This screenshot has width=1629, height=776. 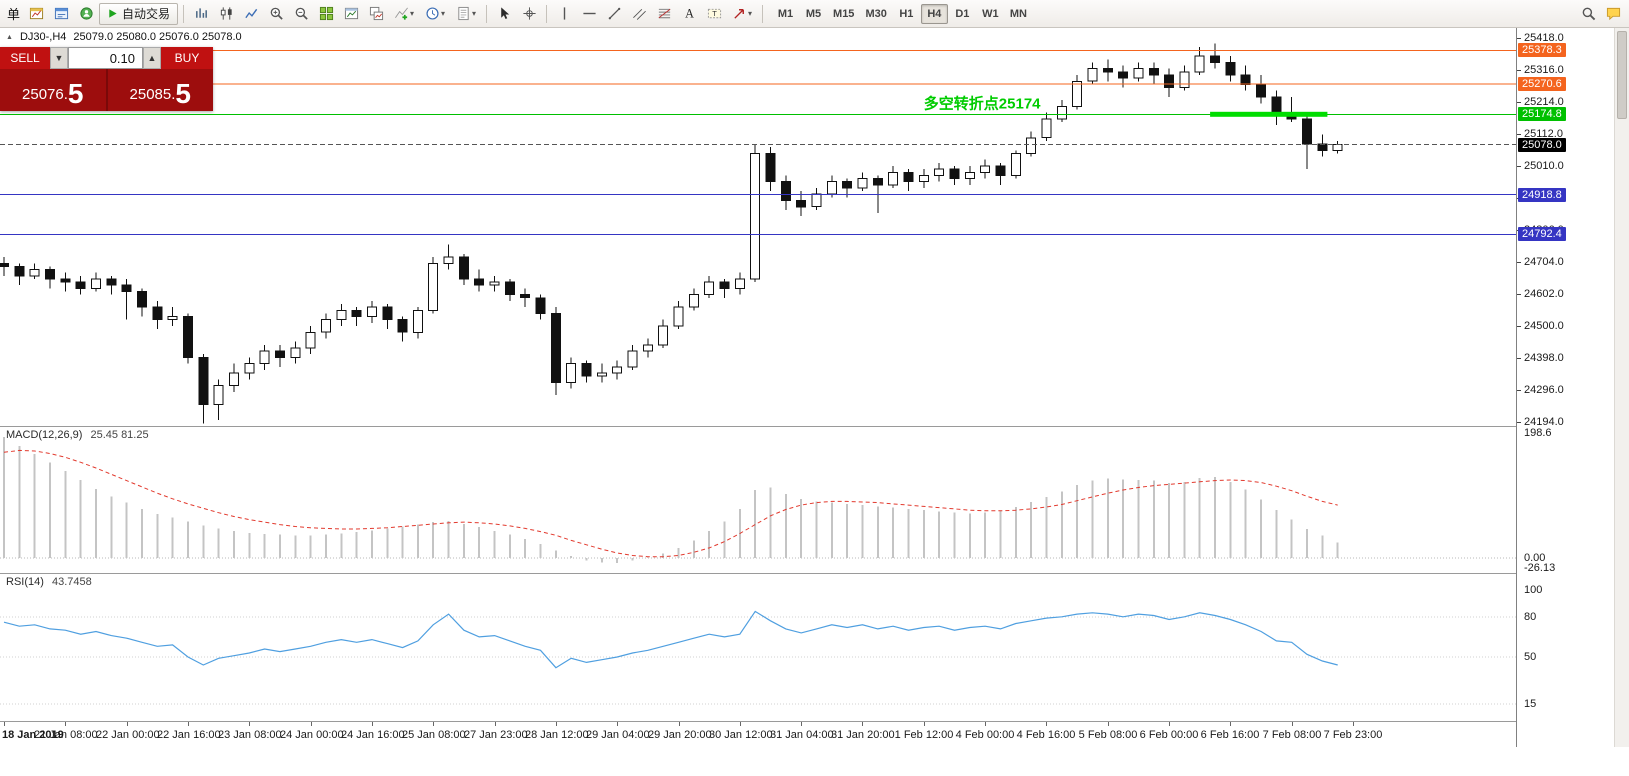 What do you see at coordinates (639, 14) in the screenshot?
I see `channel-icon` at bounding box center [639, 14].